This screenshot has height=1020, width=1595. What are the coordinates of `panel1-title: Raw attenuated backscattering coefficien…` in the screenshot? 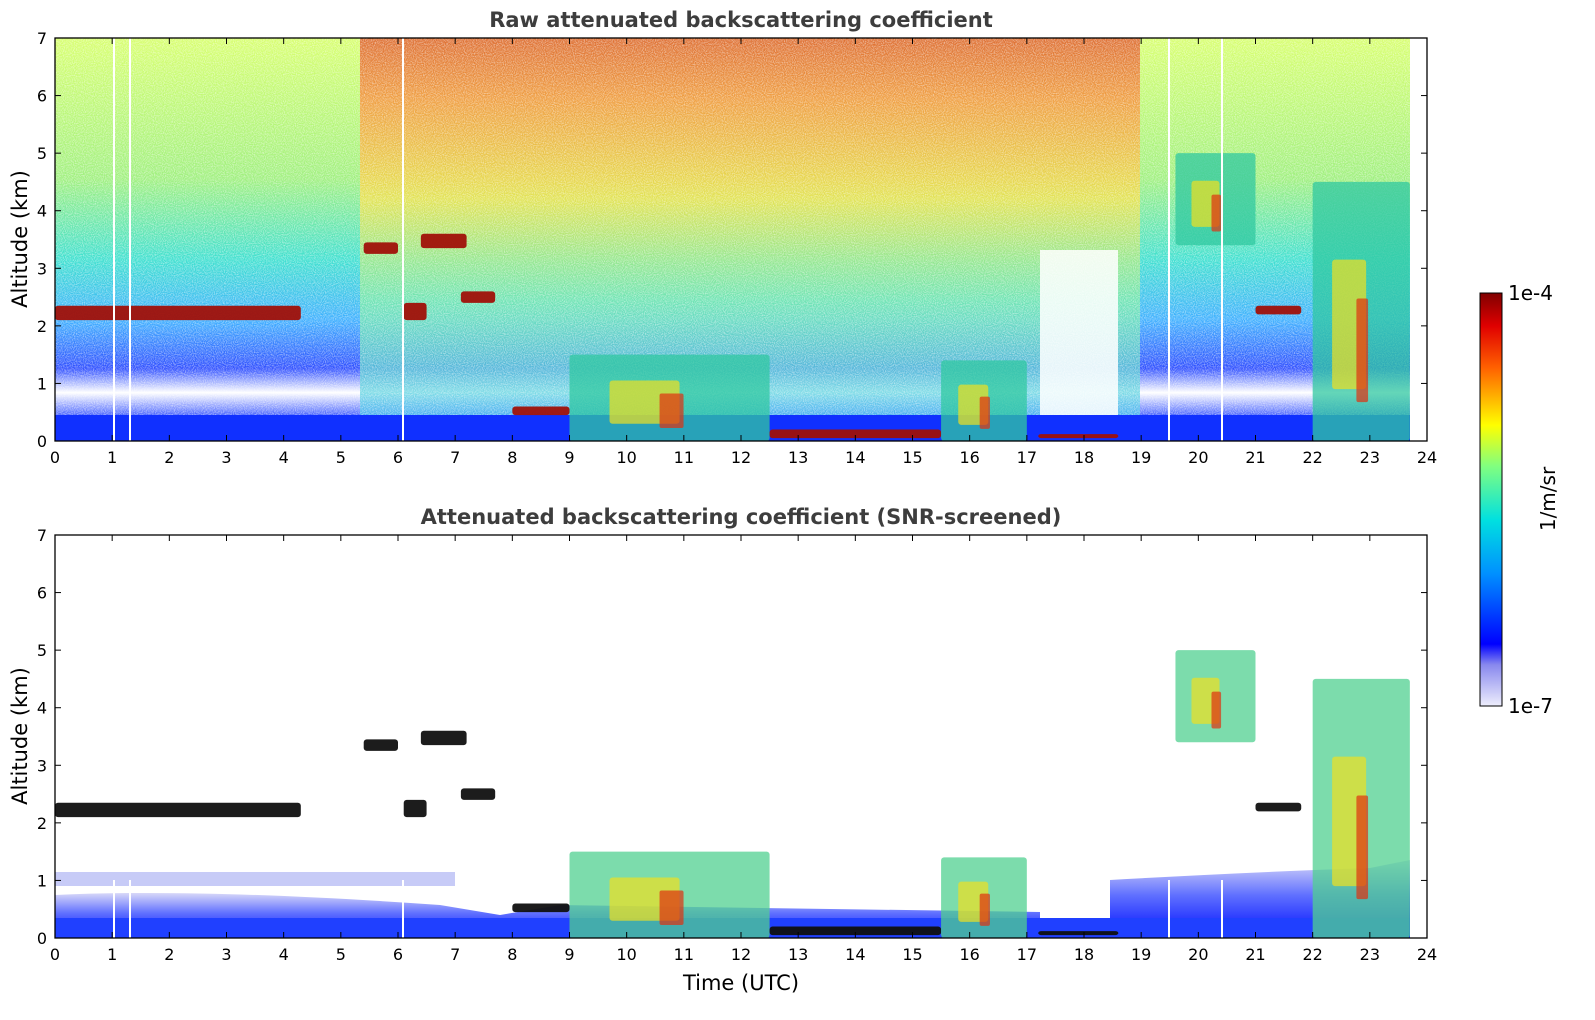 It's located at (741, 20).